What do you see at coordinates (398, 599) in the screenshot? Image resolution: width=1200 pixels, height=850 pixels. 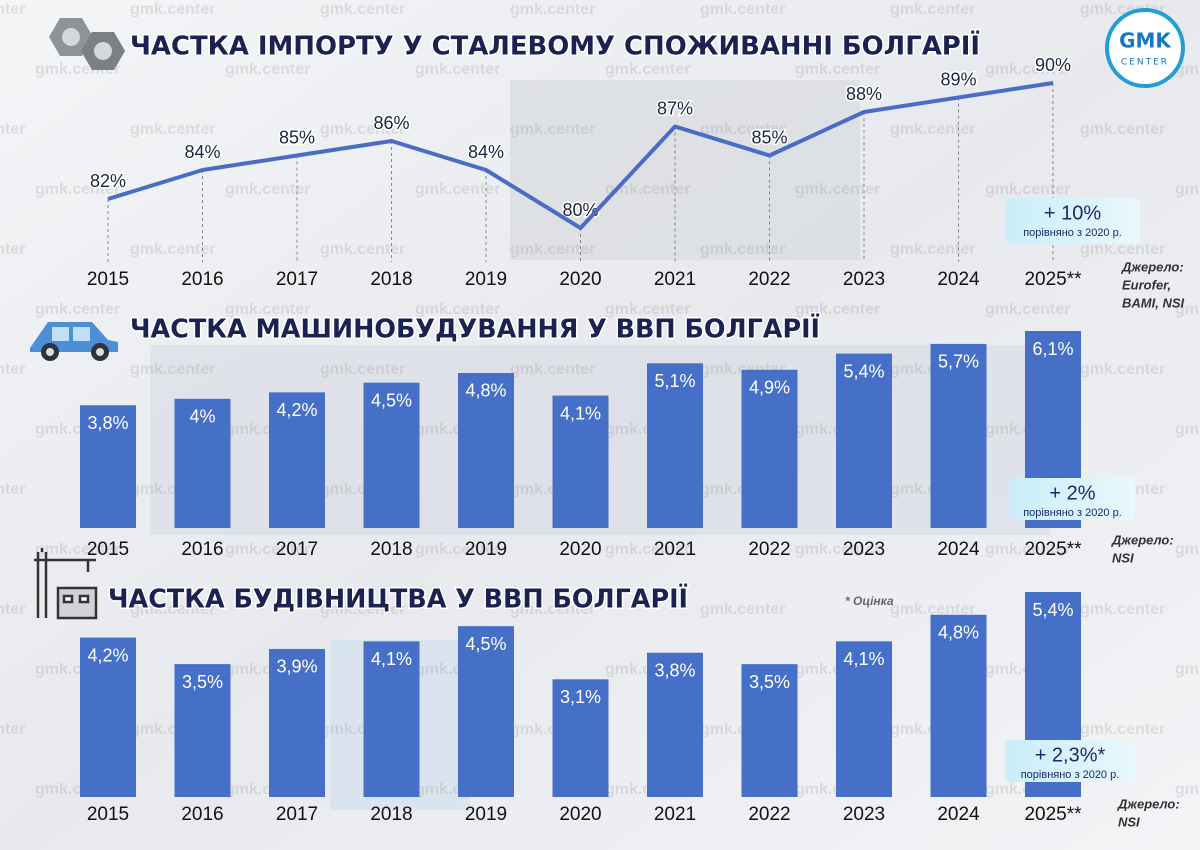 I see `chart-title: ЧАСТКА БУДІВНИЦТВА У ВВП БОЛГАРІЇ` at bounding box center [398, 599].